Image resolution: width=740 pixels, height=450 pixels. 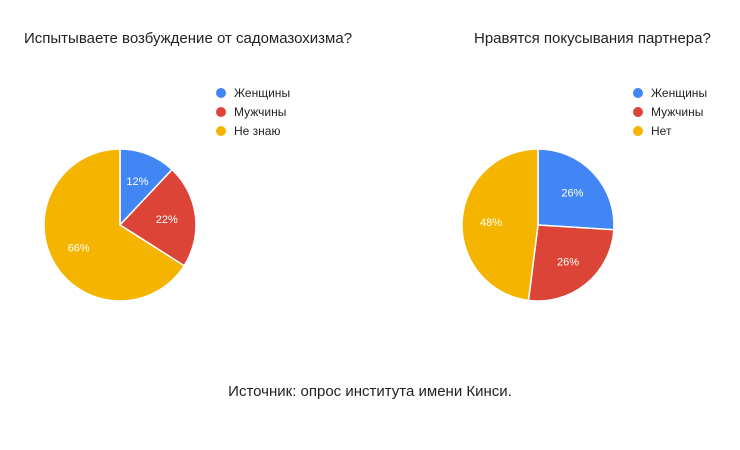 I want to click on chart-2-pie: 26% 26% 48%, so click(x=538, y=225).